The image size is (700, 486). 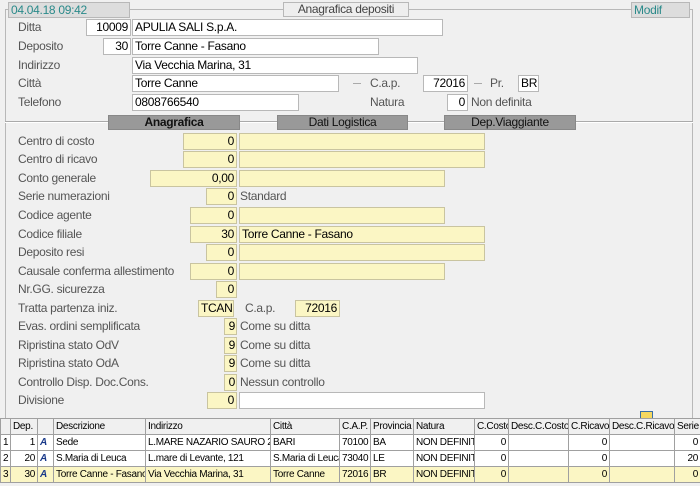 I want to click on column-header: Dep., so click(x=24, y=426).